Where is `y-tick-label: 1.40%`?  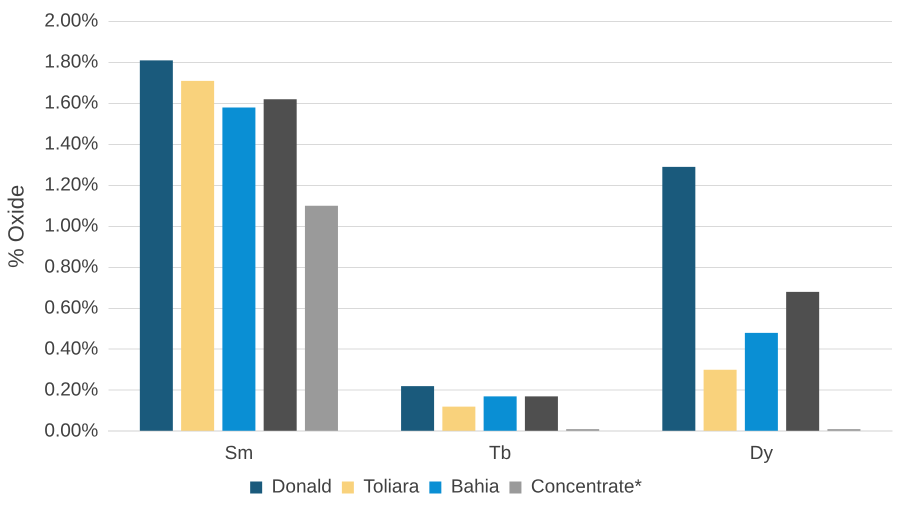 y-tick-label: 1.40% is located at coordinates (71, 144).